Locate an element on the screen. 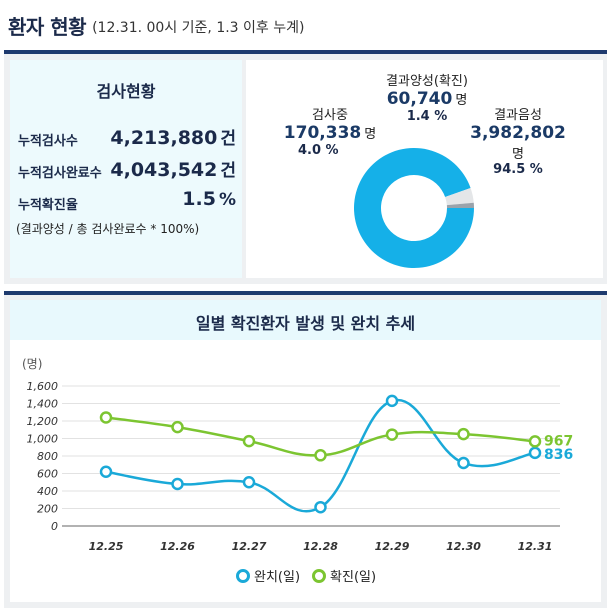 The image size is (611, 612). x-tick-label: 12.30 is located at coordinates (463, 546).